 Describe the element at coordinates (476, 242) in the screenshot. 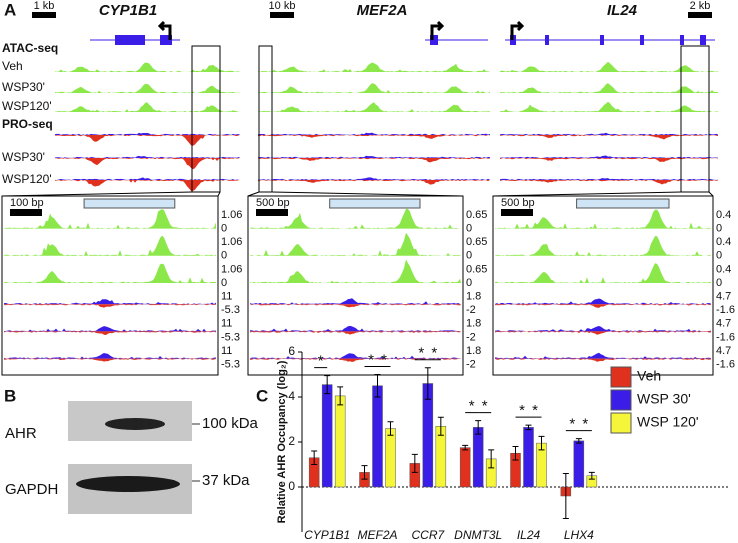

I see `track-scale: 0.65` at that location.